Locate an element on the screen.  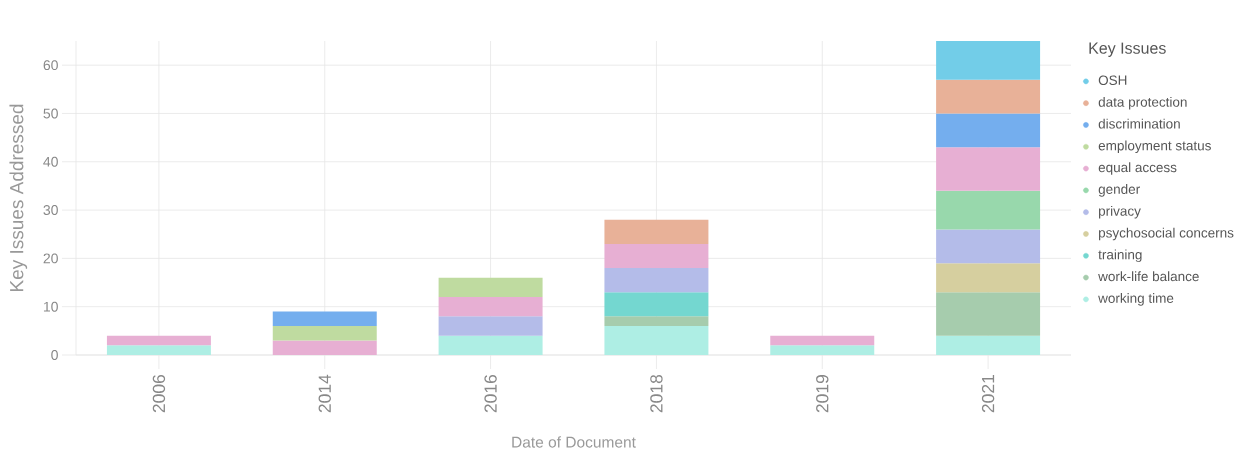
legend-label: privacy is located at coordinates (1120, 212).